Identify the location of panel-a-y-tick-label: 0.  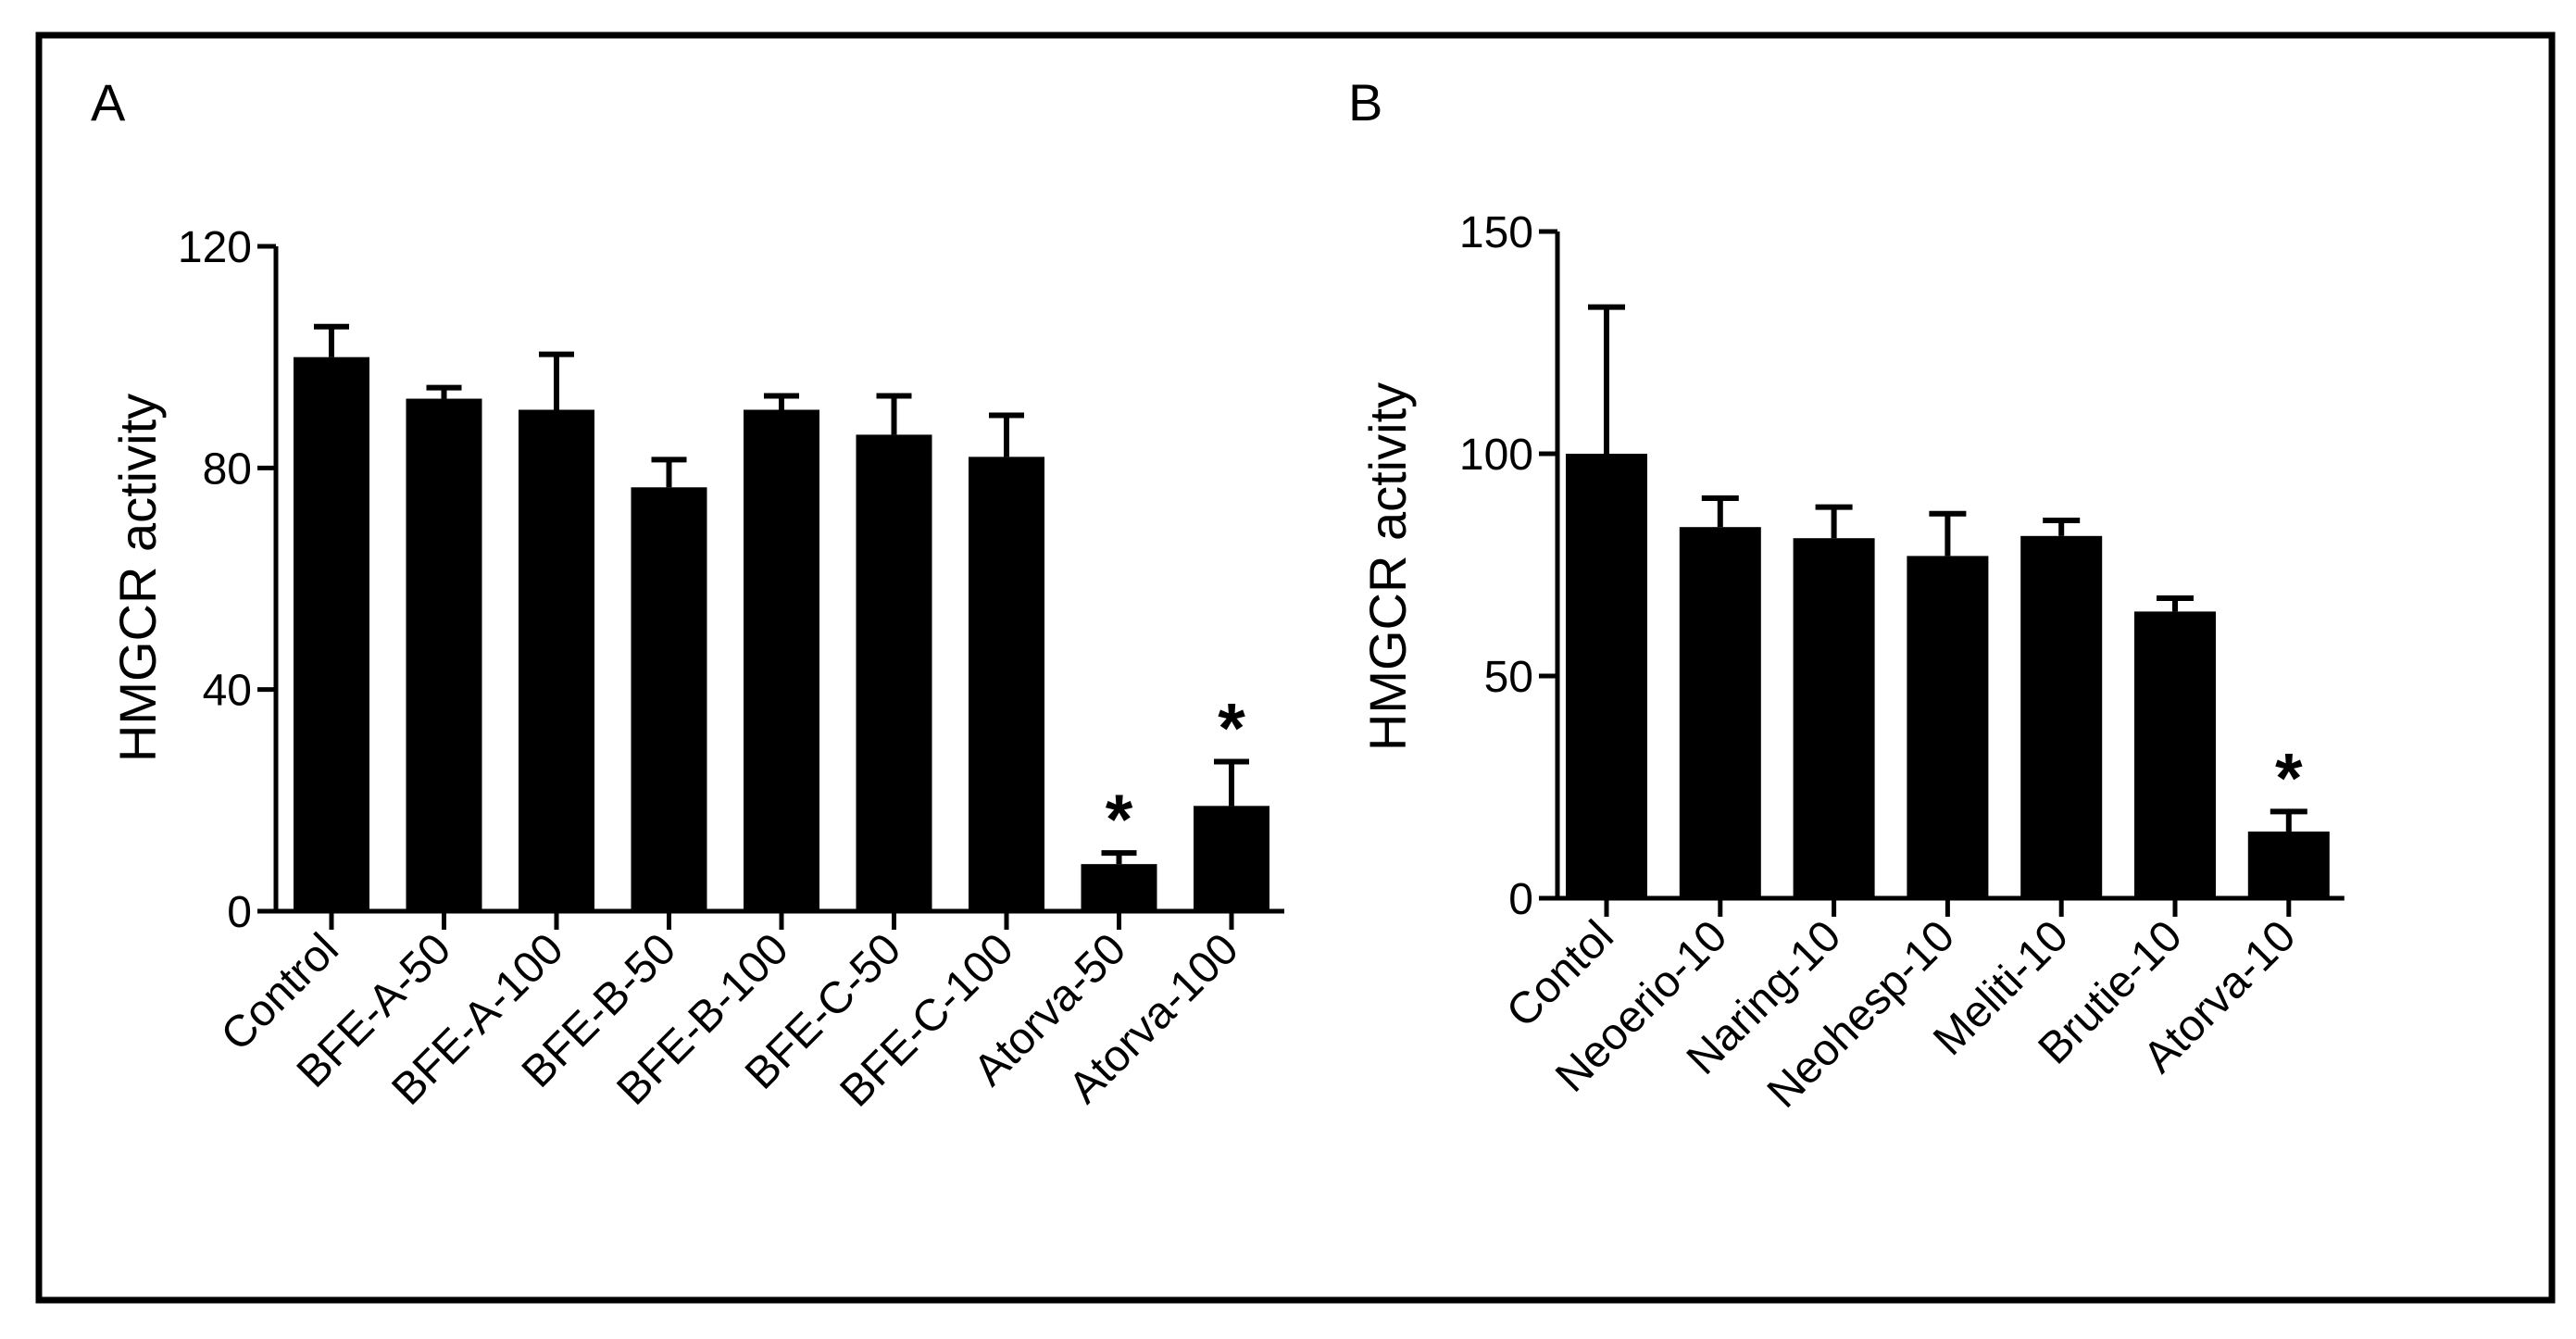
(240, 913).